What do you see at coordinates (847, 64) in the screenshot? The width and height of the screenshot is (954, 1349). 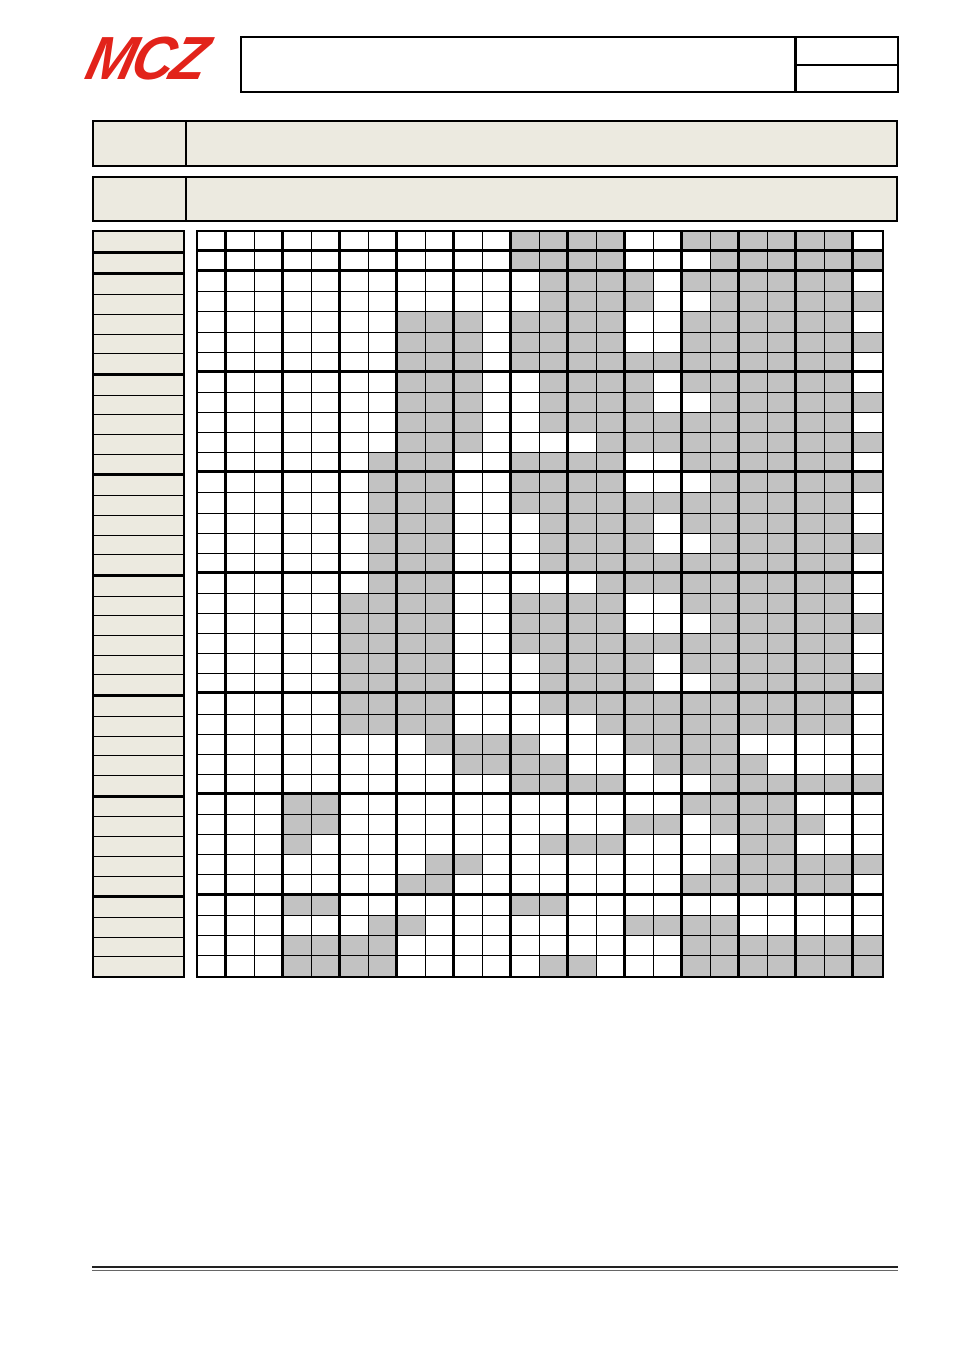 I see `reference-box` at bounding box center [847, 64].